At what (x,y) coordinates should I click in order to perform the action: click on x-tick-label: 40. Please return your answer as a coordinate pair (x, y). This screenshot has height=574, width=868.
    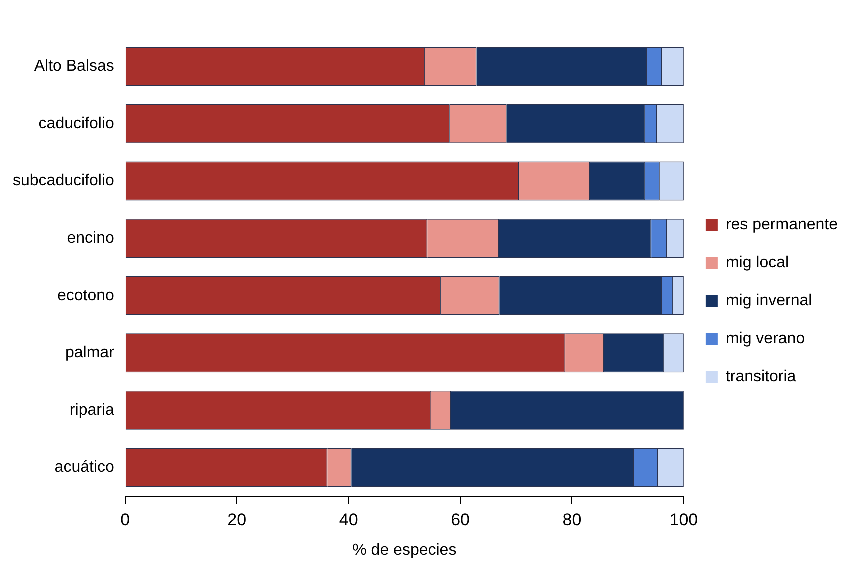
    Looking at the image, I should click on (348, 520).